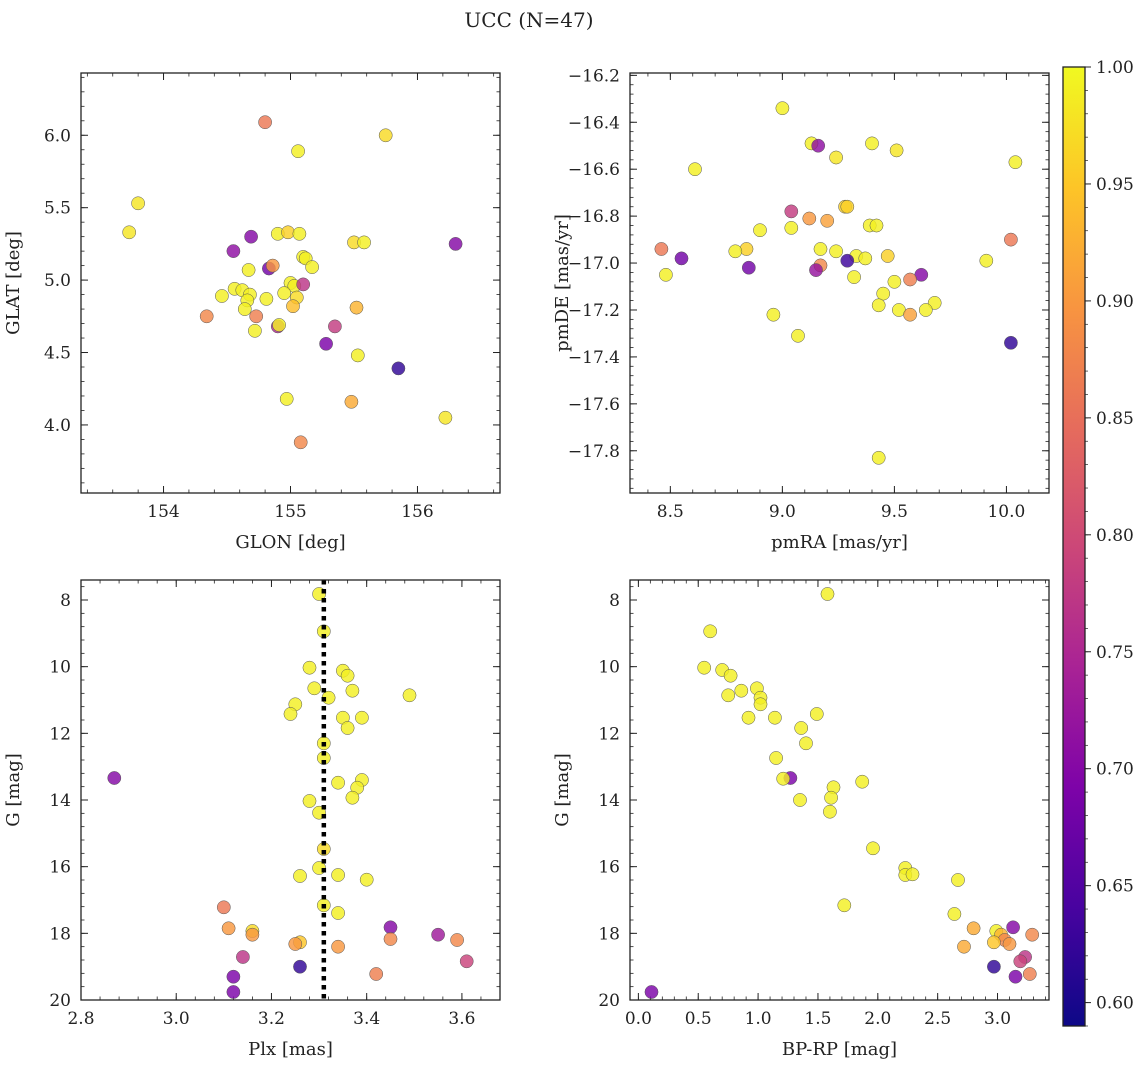 The image size is (1148, 1067). What do you see at coordinates (290, 542) in the screenshot?
I see `x-axis-label: GLON [deg]` at bounding box center [290, 542].